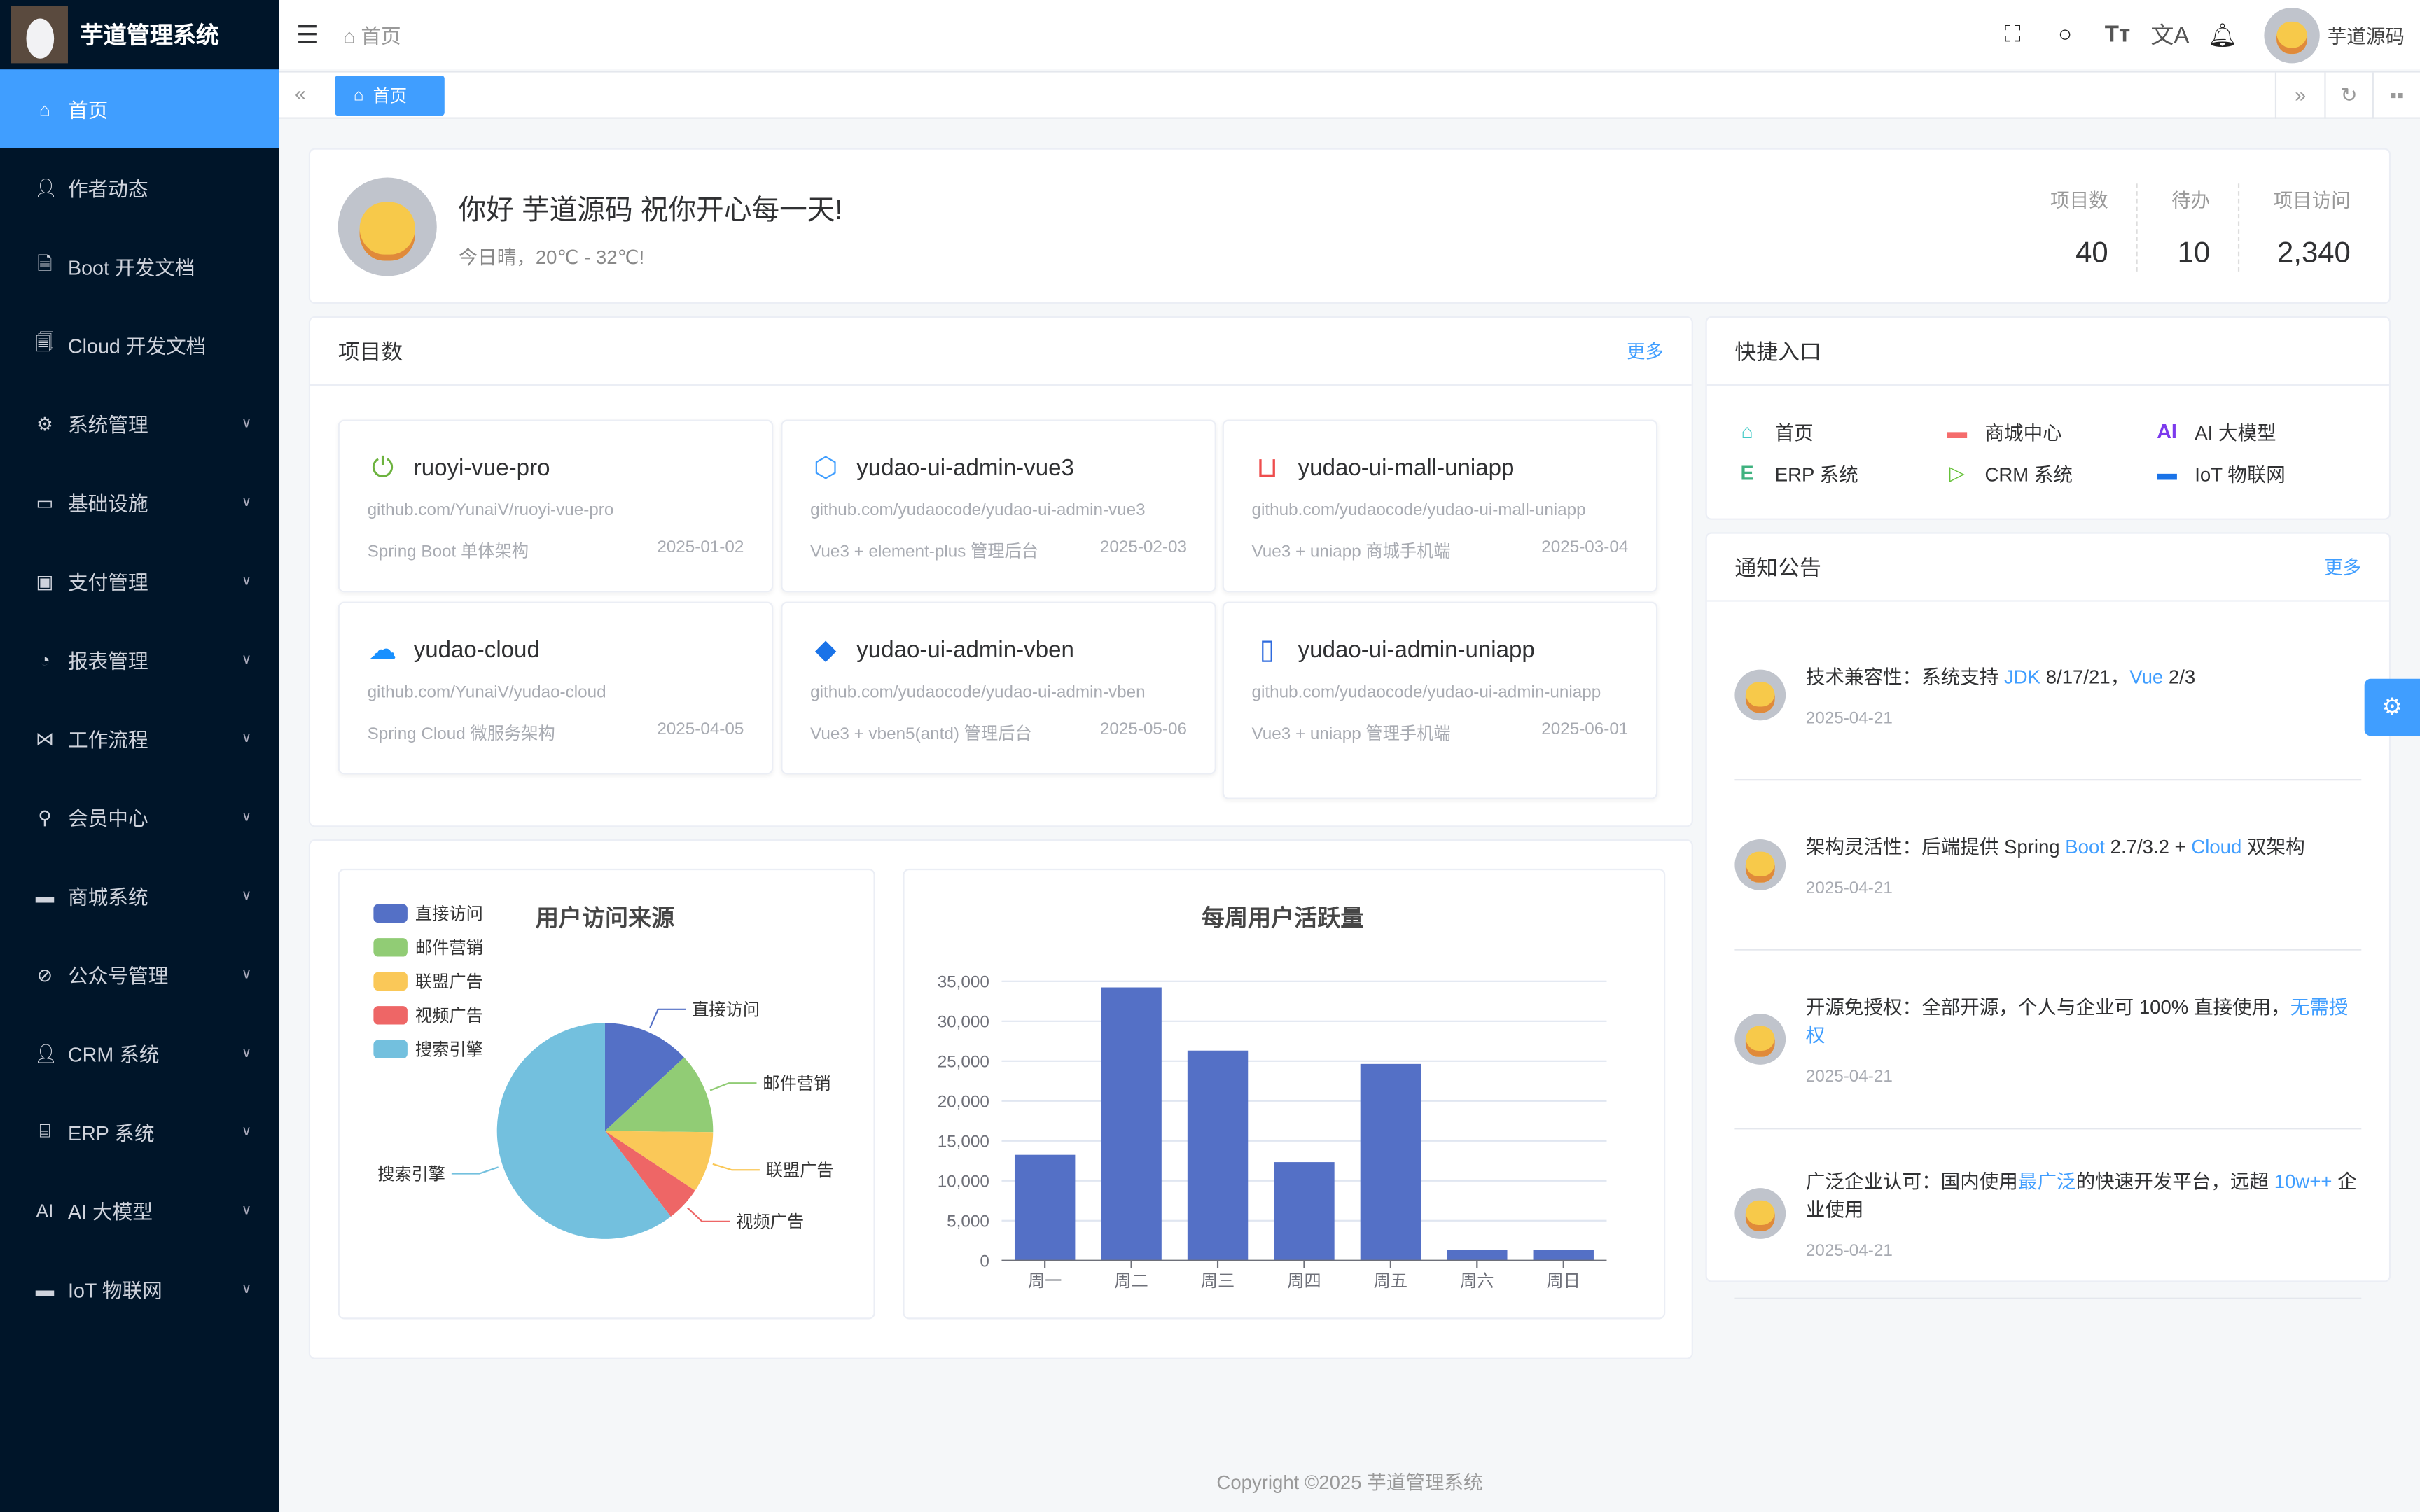 This screenshot has width=2420, height=1512. Describe the element at coordinates (2348, 95) in the screenshot. I see `refresh-icon: ↻` at that location.